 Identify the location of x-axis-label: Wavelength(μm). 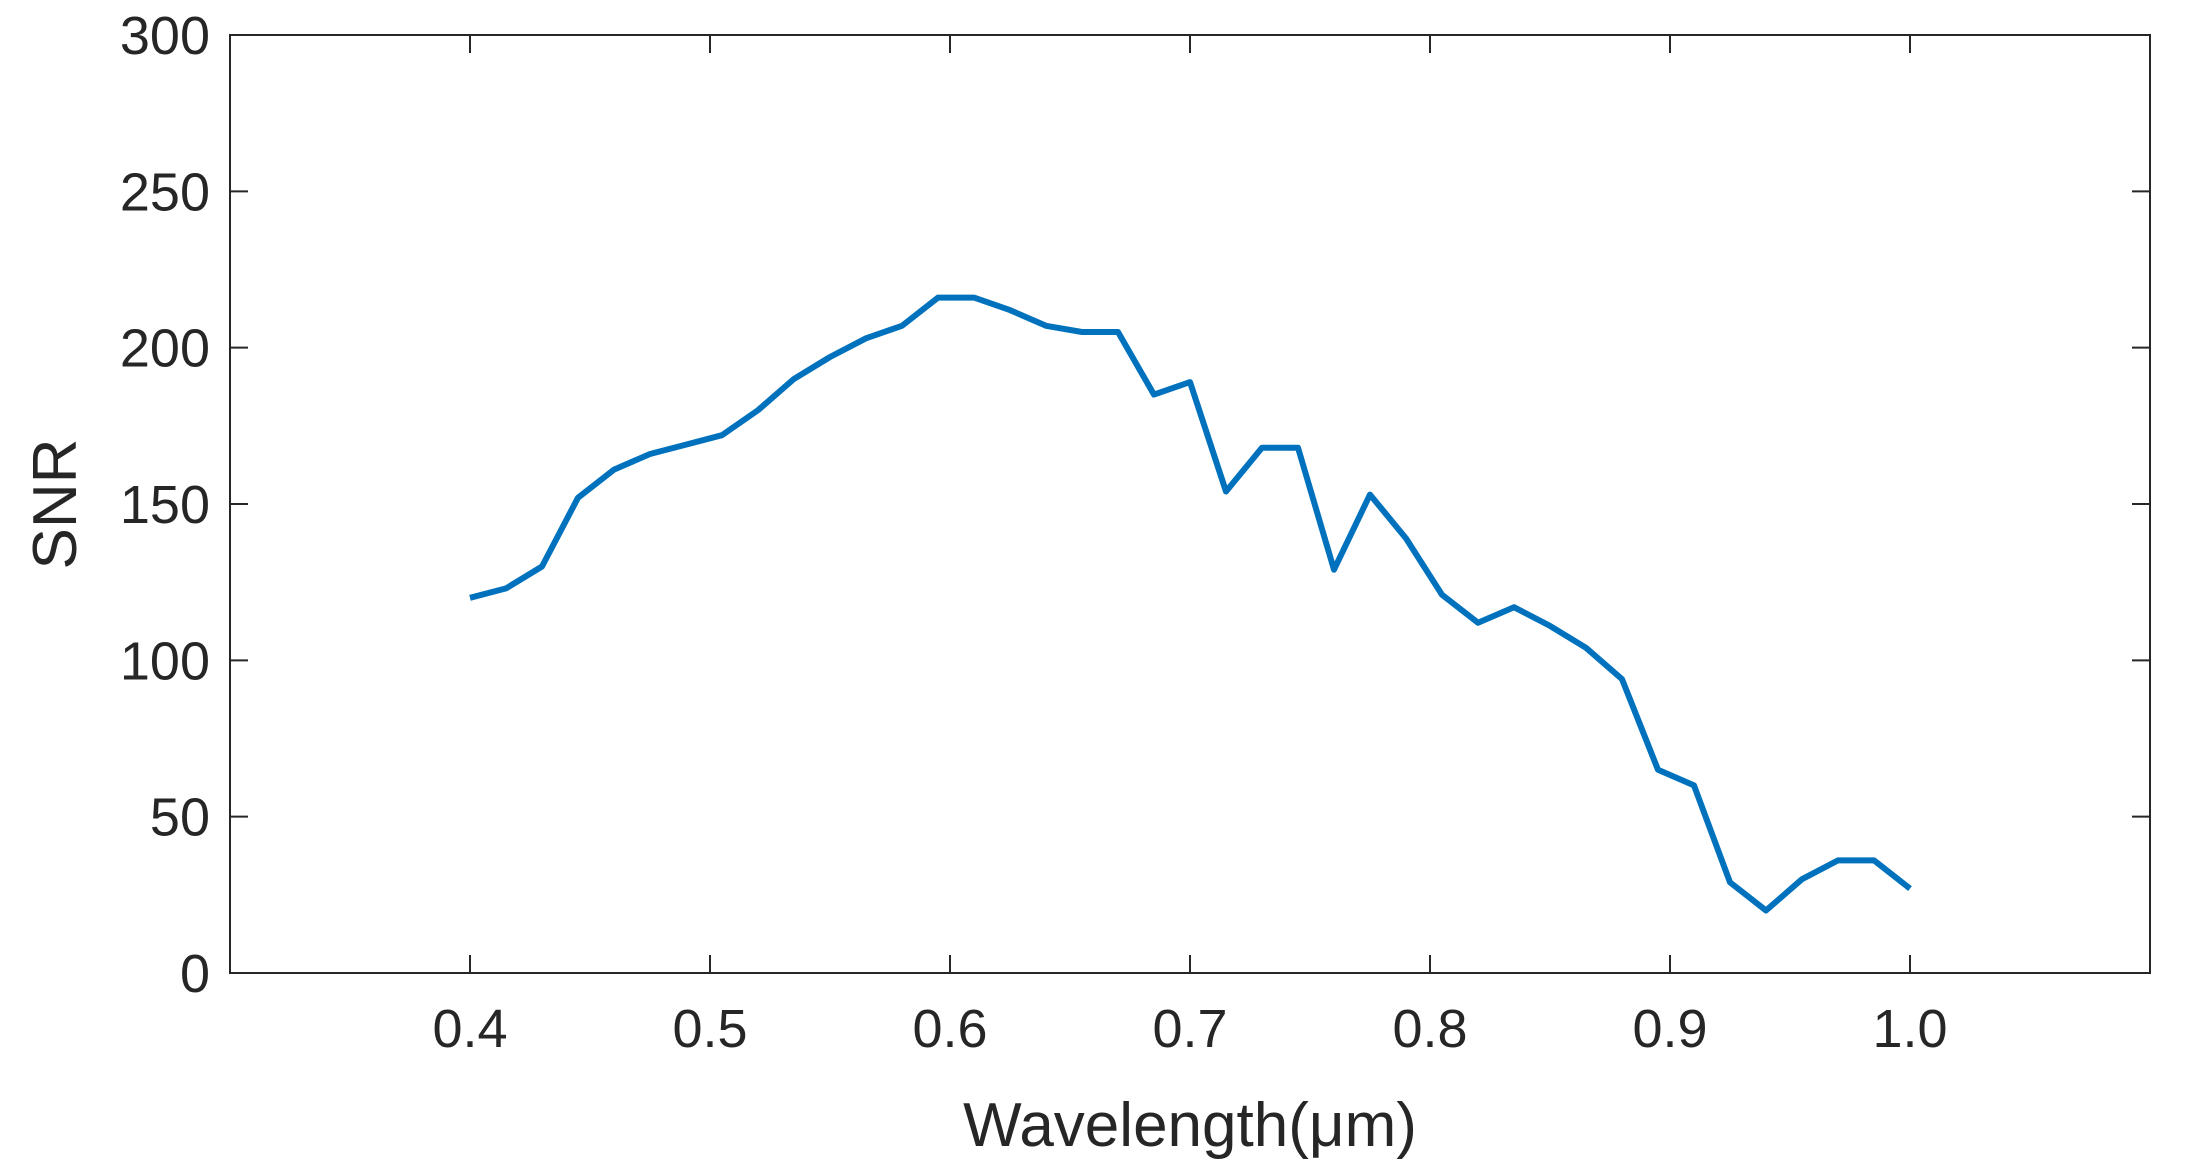
(1190, 1125).